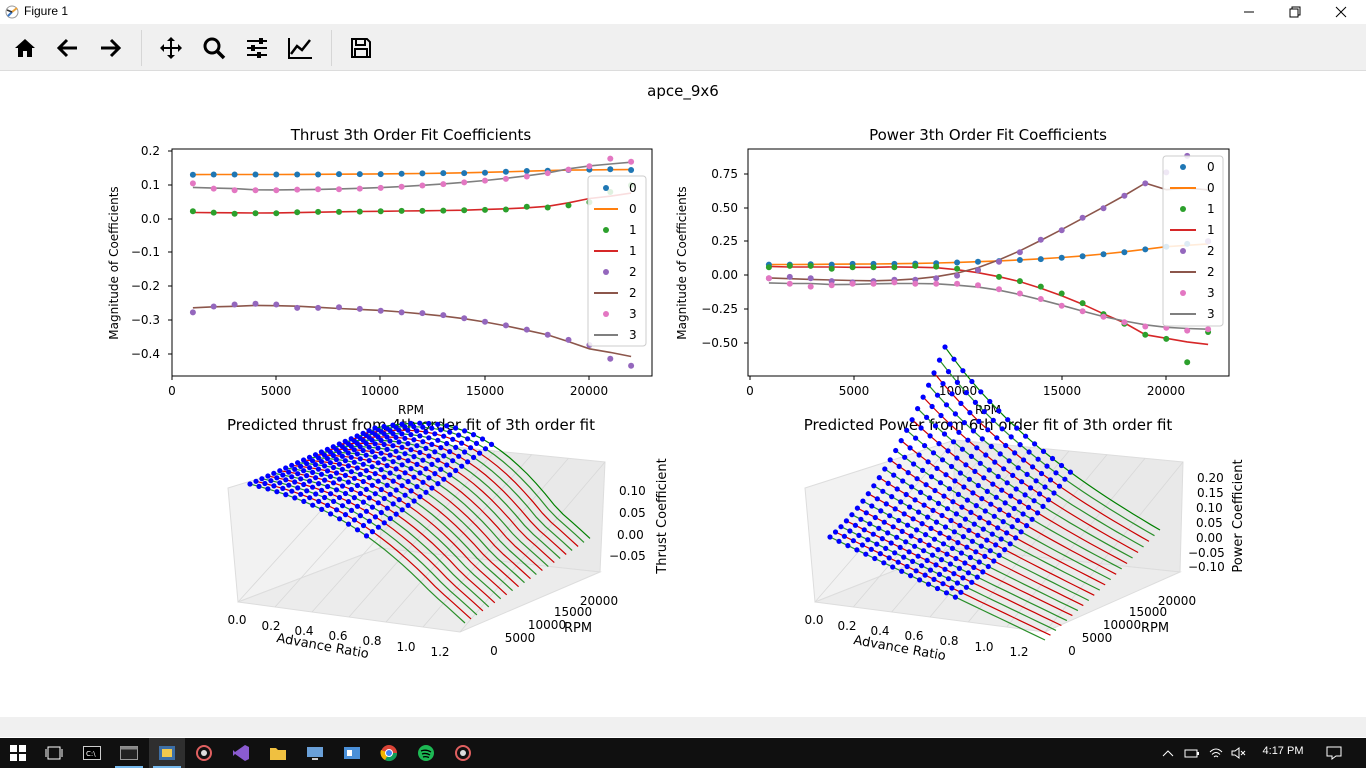 The image size is (1366, 768). Describe the element at coordinates (1168, 753) in the screenshot. I see `show-hidden-icons-button` at that location.